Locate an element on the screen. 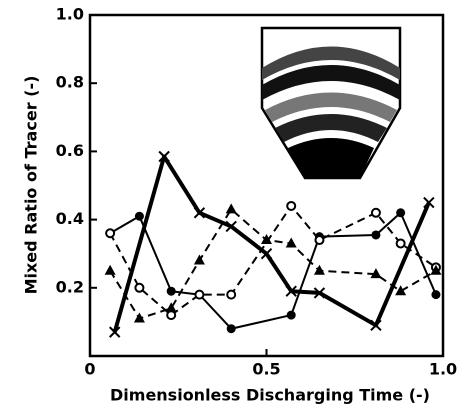 This screenshot has height=412, width=470. y-axis-label: Mixed Ratio of Tracer (-) is located at coordinates (31, 185).